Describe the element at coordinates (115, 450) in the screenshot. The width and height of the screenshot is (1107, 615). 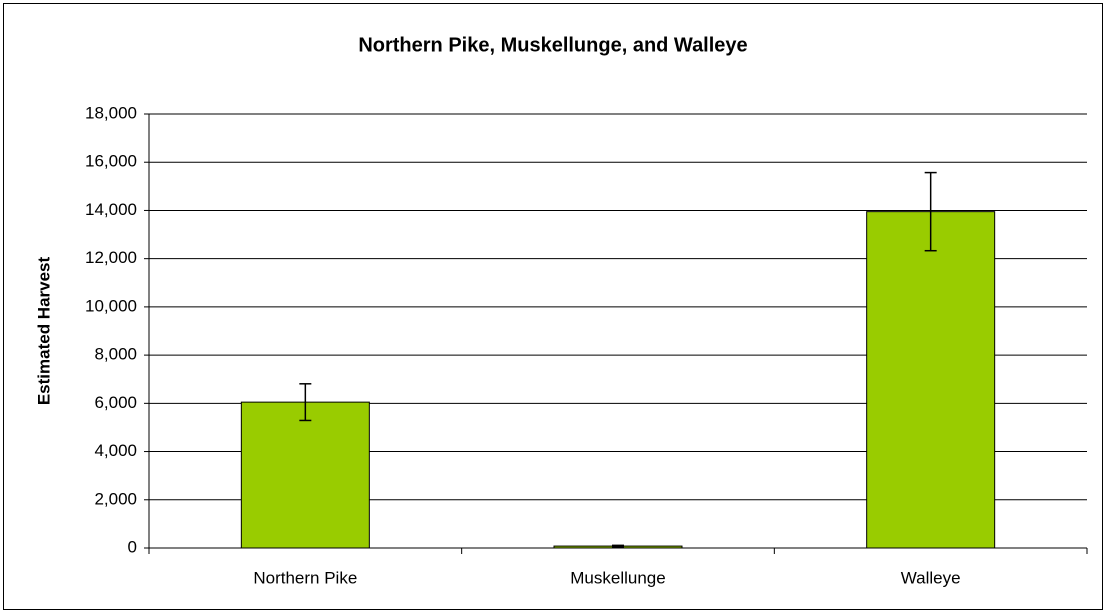
I see `y-tick-label: 4,000` at that location.